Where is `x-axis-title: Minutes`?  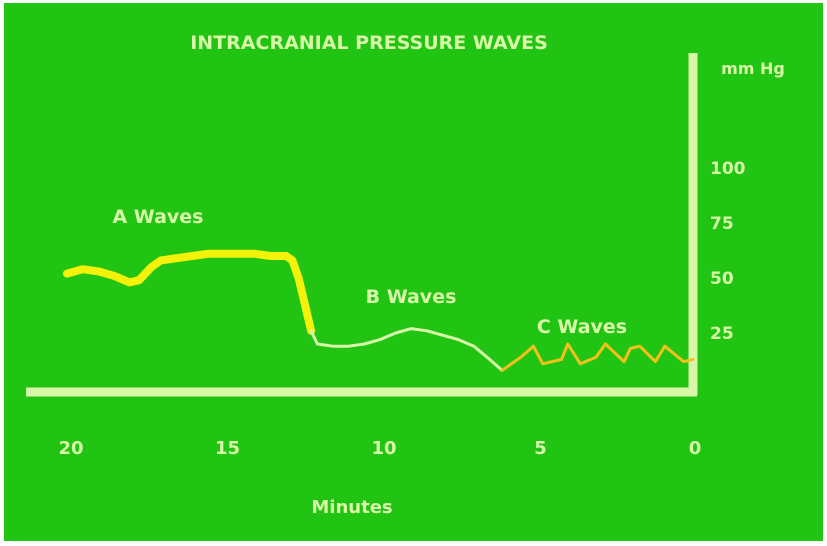 x-axis-title: Minutes is located at coordinates (351, 507).